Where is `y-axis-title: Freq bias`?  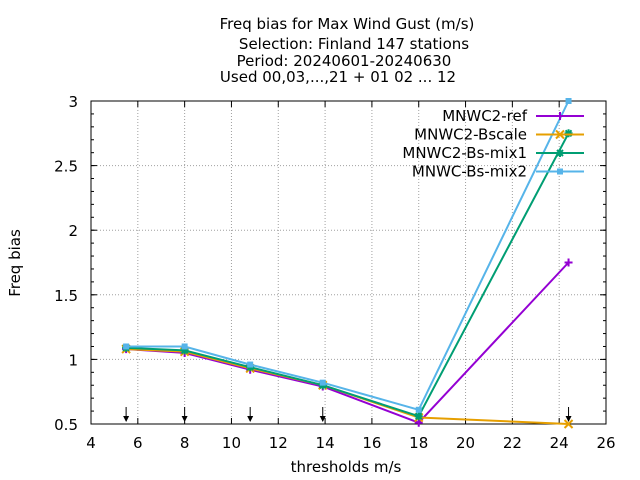
y-axis-title: Freq bias is located at coordinates (15, 263).